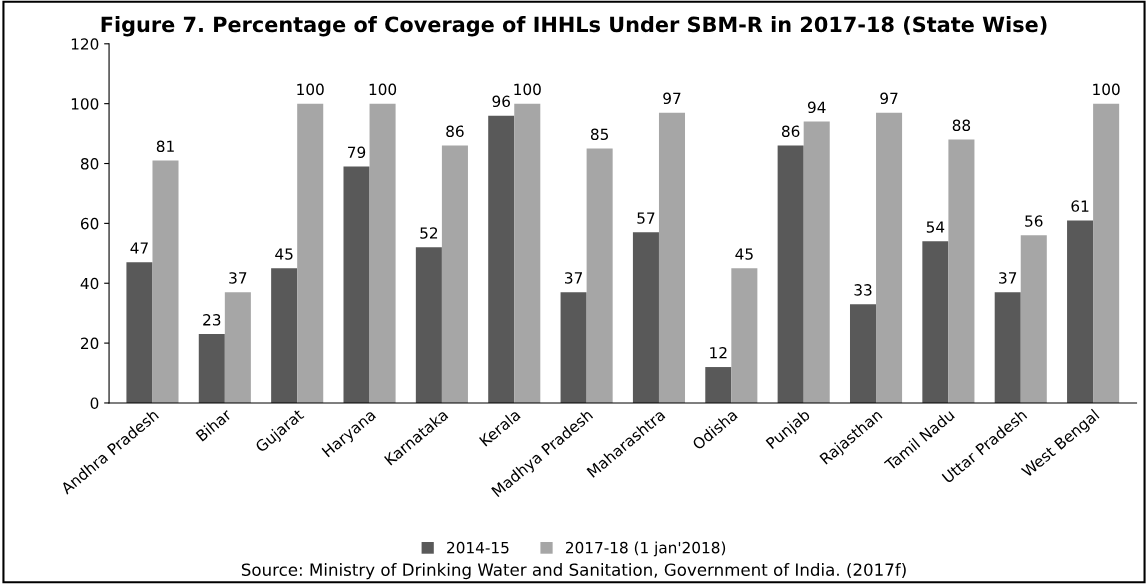 The height and width of the screenshot is (584, 1148). What do you see at coordinates (718, 352) in the screenshot?
I see `data-label: 12` at bounding box center [718, 352].